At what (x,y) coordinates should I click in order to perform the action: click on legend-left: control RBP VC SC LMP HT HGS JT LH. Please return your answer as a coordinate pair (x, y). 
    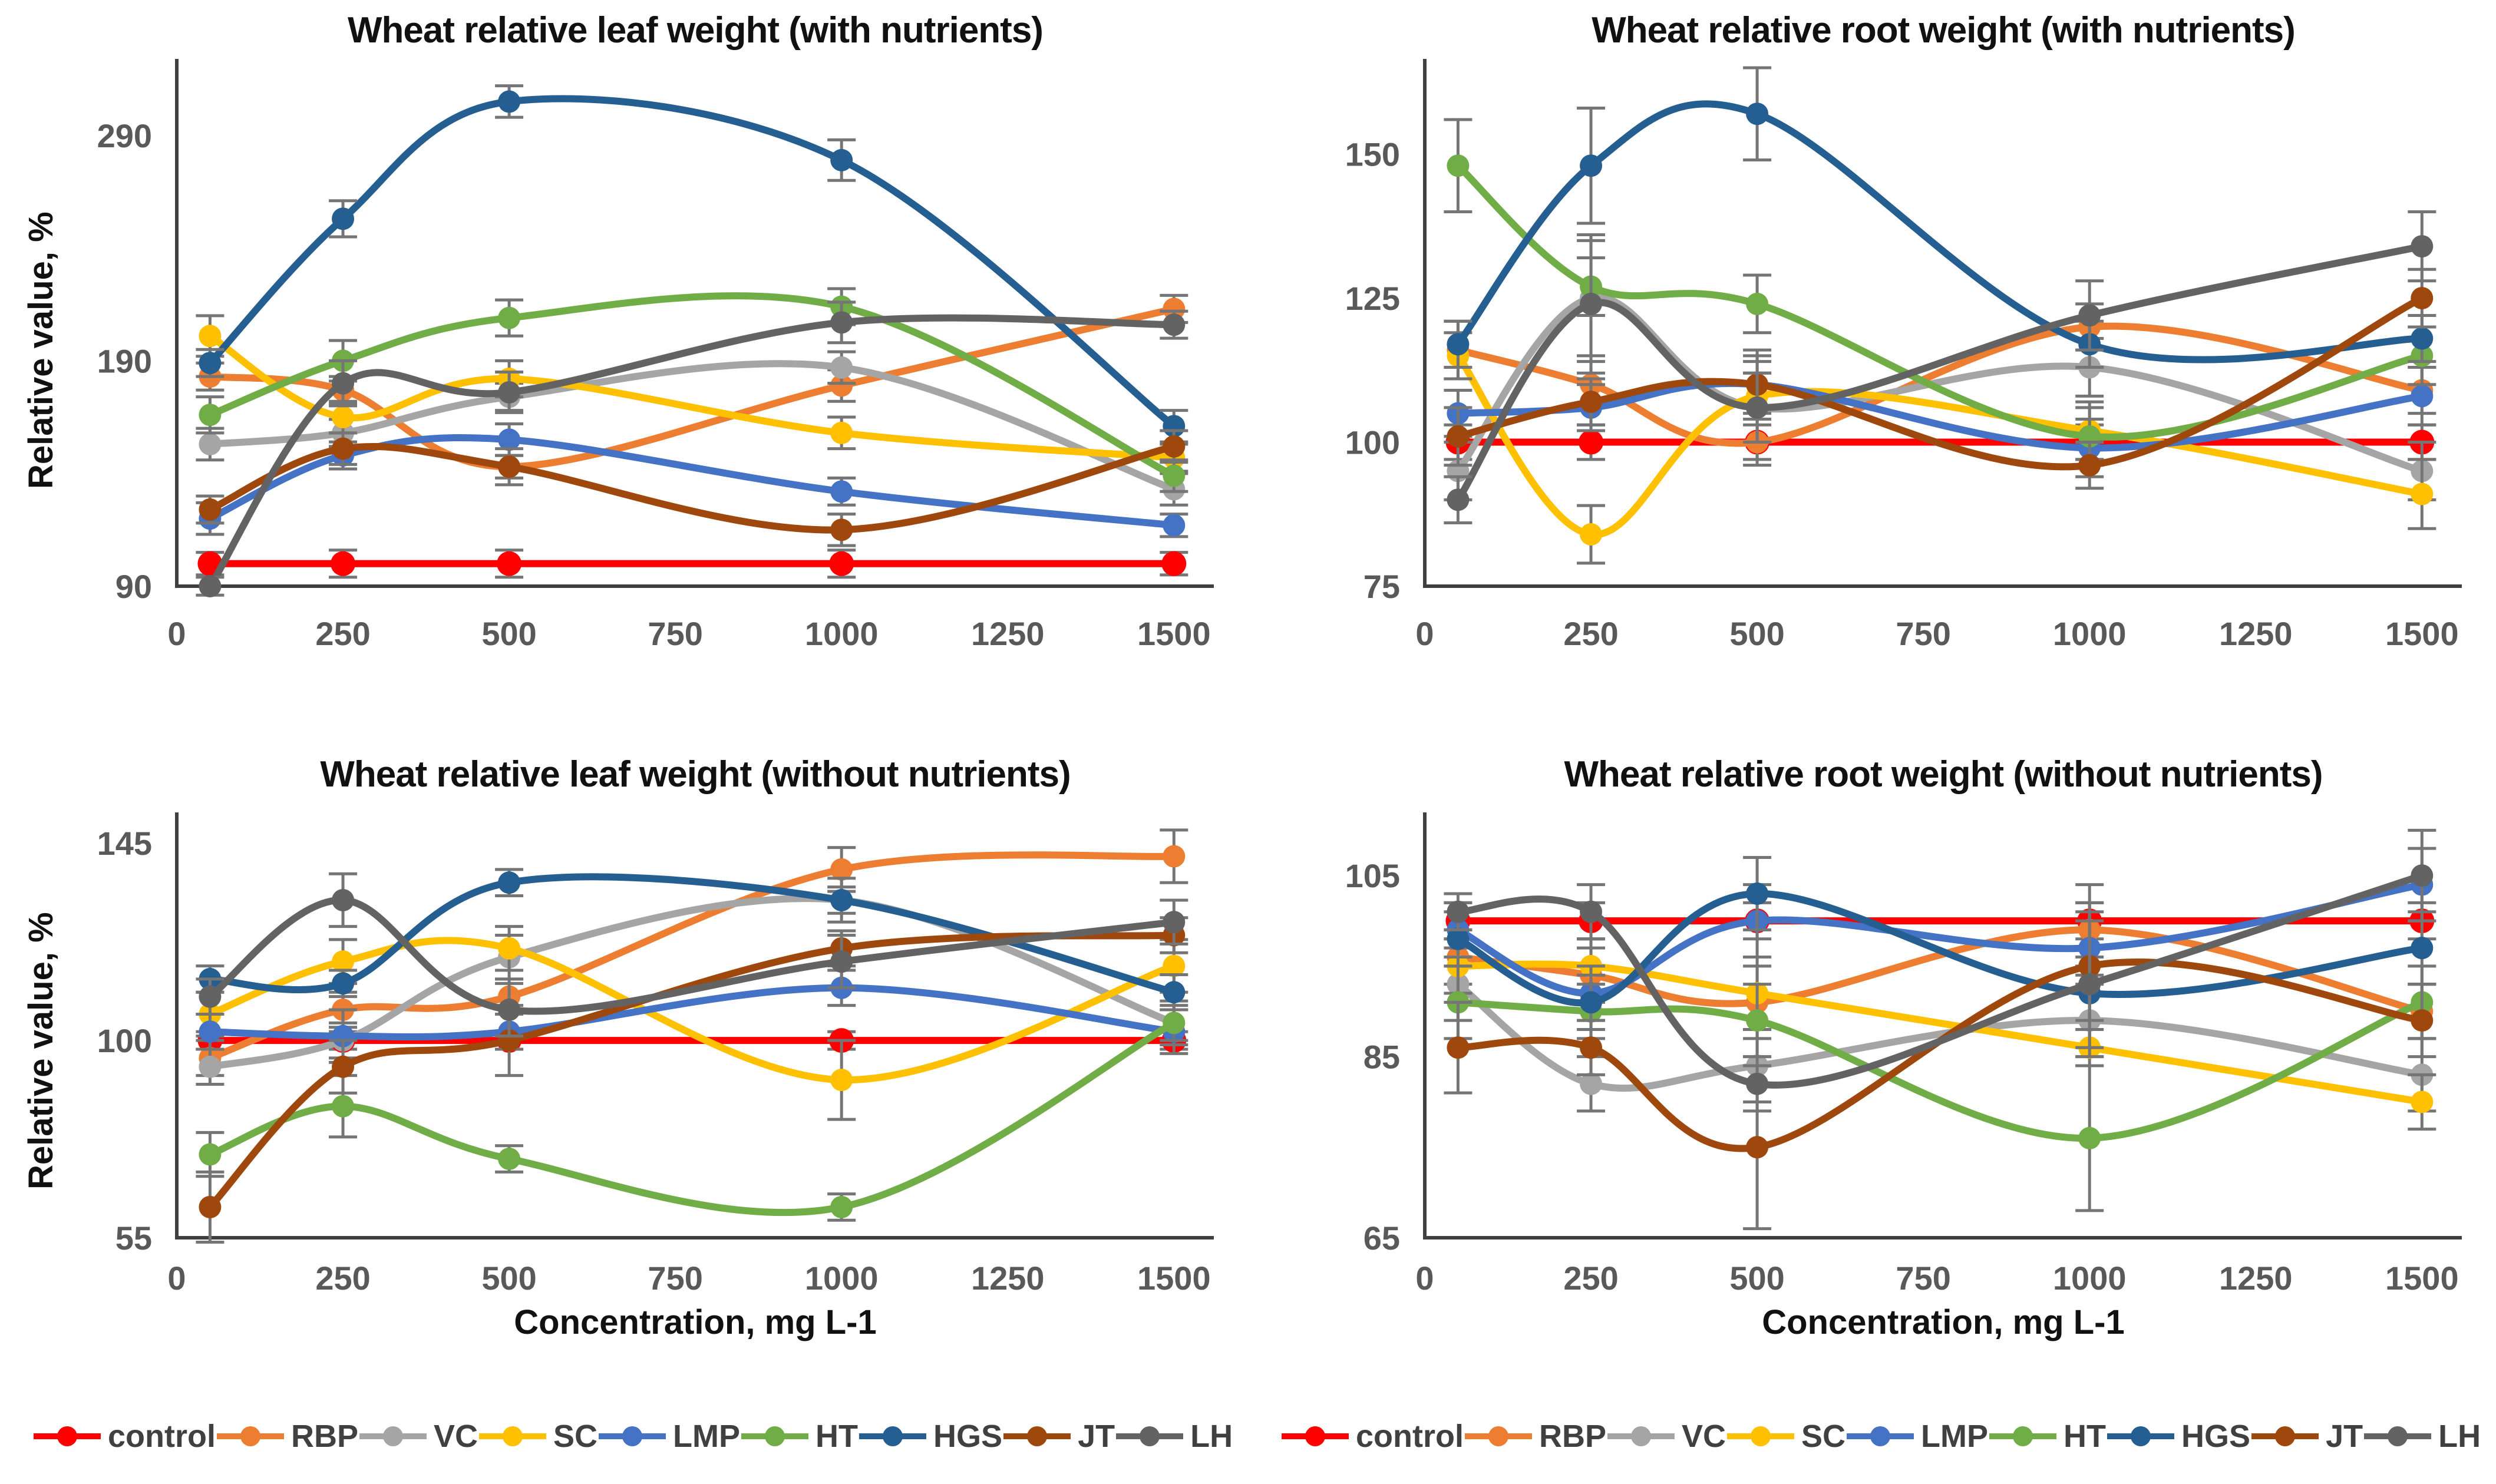
    Looking at the image, I should click on (632, 1436).